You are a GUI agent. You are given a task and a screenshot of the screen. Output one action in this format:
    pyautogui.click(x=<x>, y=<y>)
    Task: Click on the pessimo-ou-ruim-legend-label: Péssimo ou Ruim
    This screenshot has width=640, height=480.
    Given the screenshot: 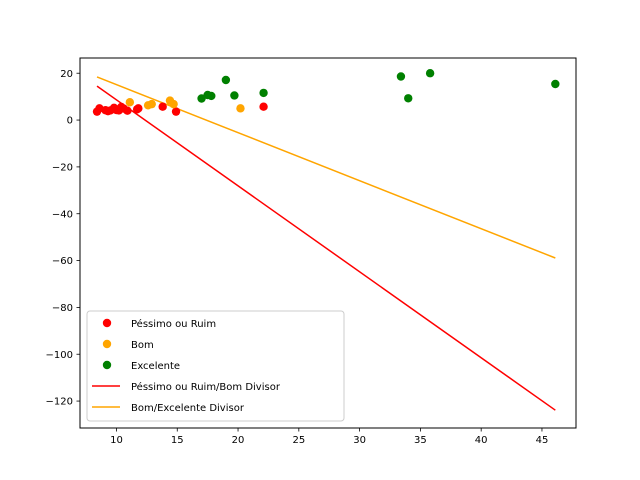 What is the action you would take?
    pyautogui.click(x=173, y=324)
    